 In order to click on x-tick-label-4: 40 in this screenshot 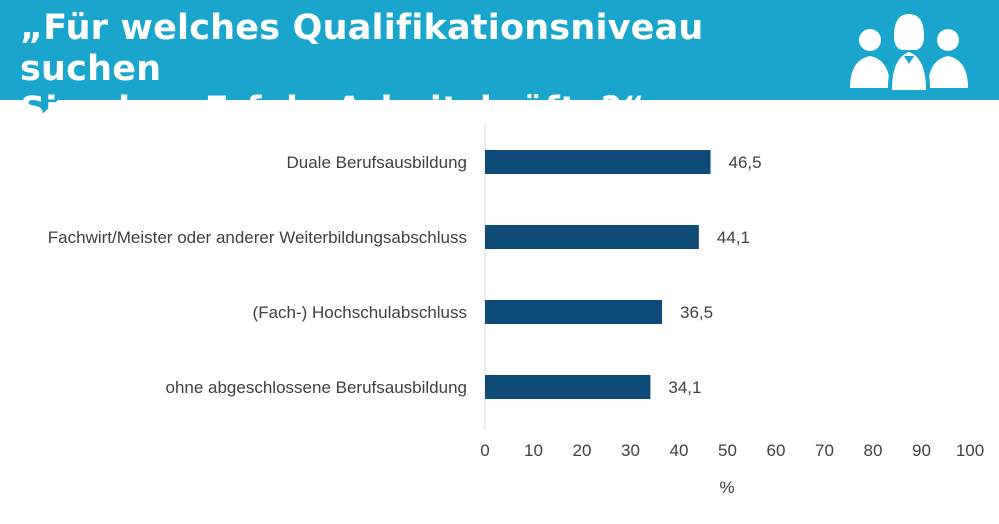, I will do `click(679, 450)`.